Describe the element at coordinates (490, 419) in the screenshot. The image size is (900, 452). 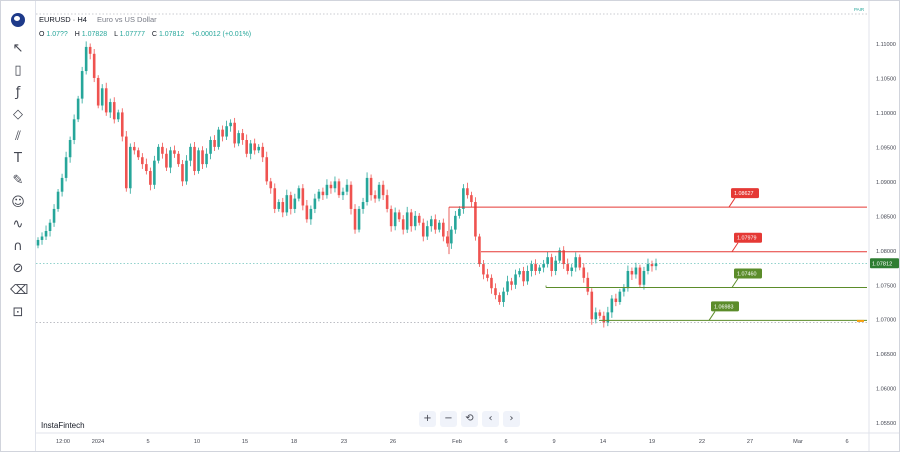
I see `scroll-left-button: ‹` at that location.